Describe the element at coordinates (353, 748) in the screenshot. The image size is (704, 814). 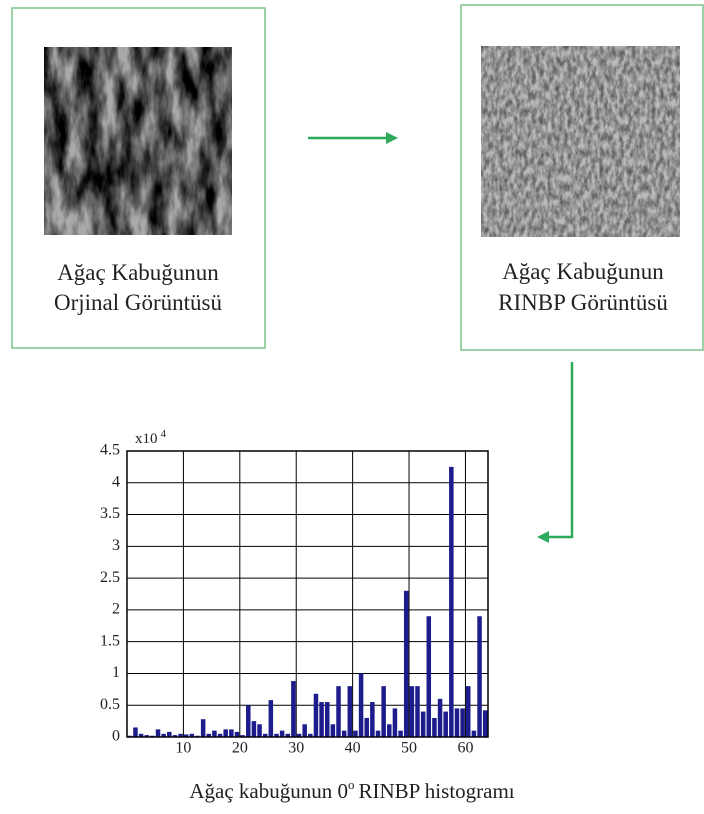
I see `x-tick-label: 40` at that location.